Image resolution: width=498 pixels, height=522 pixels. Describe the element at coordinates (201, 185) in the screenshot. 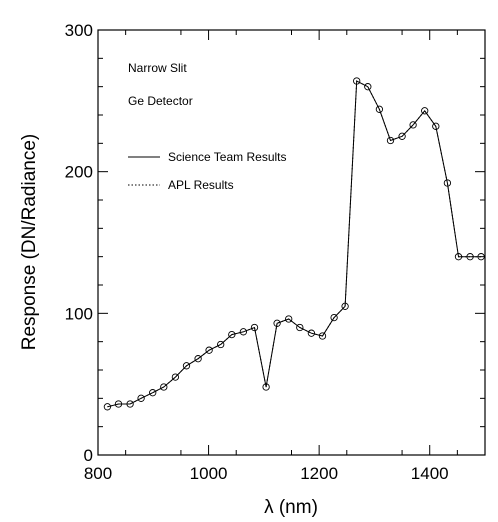

I see `legend-label-apl: APL Results` at that location.